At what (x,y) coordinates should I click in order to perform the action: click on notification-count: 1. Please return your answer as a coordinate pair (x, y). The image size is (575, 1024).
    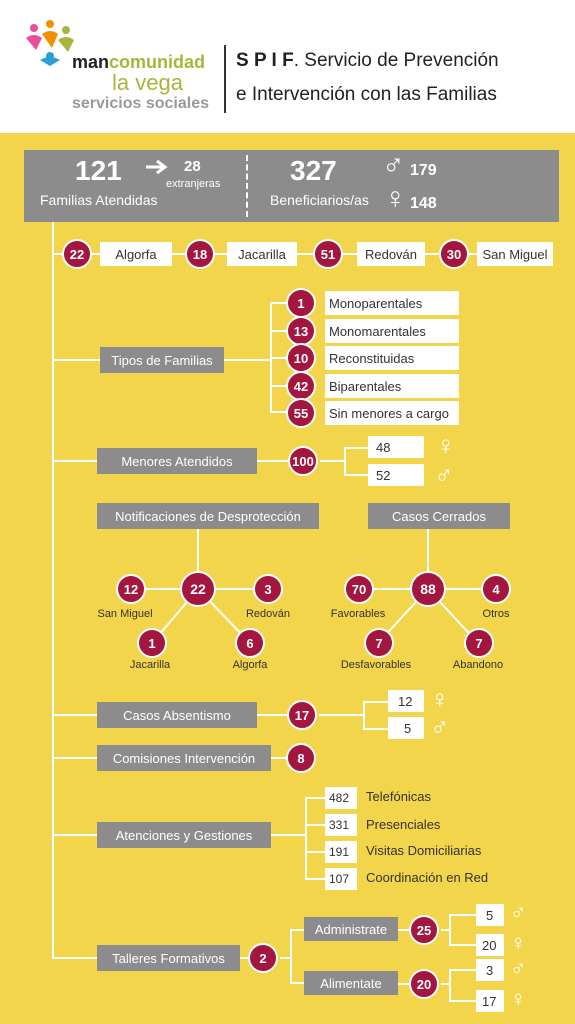
    Looking at the image, I should click on (152, 643).